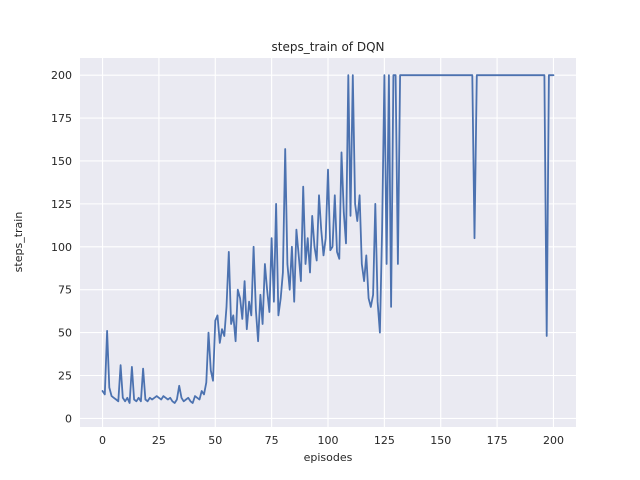  Describe the element at coordinates (328, 457) in the screenshot. I see `x-axis-label: episodes` at that location.